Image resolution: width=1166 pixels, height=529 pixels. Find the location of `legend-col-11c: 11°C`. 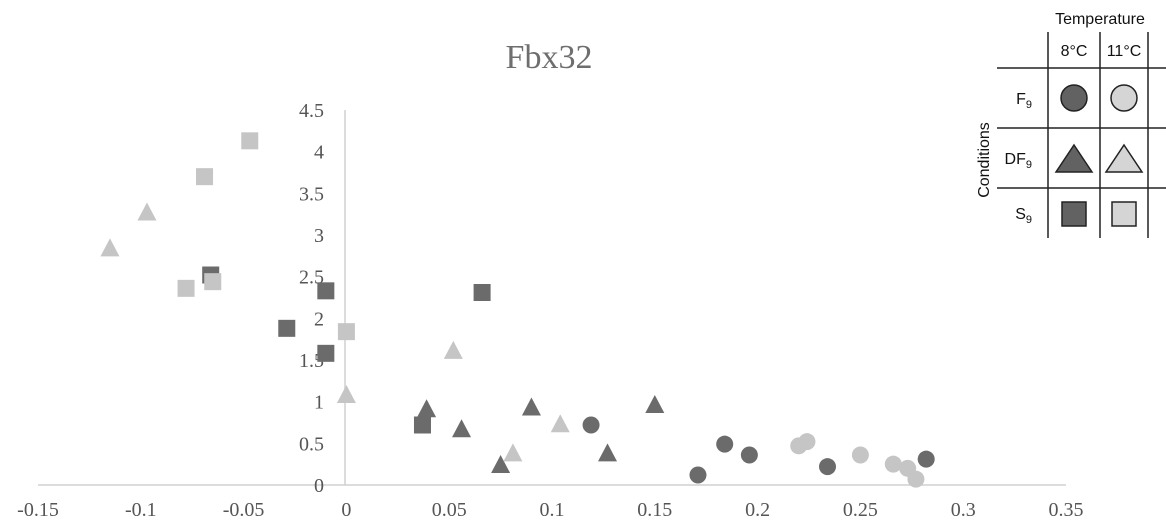

legend-col-11c: 11°C is located at coordinates (1124, 51).